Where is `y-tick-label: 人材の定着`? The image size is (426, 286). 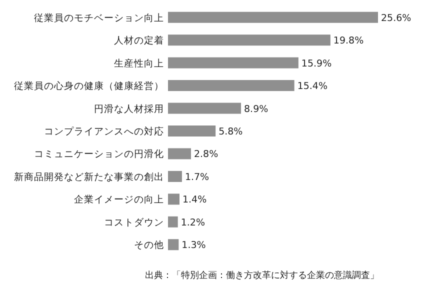
y-tick-label: 人材の定着 is located at coordinates (139, 40).